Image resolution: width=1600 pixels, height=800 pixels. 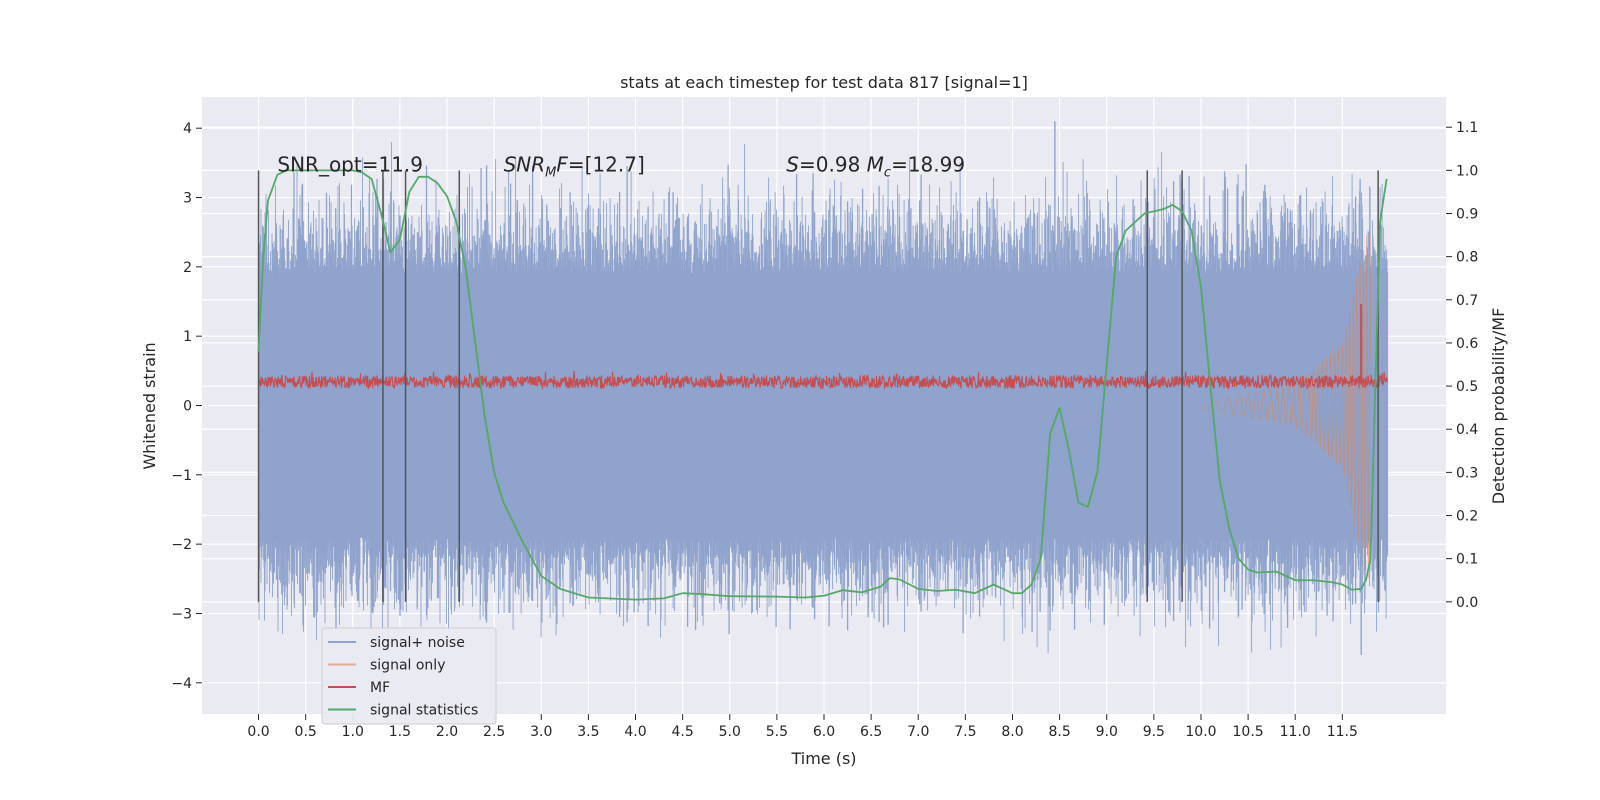 What do you see at coordinates (1467, 301) in the screenshot?
I see `y2-tick-label-4: 0.7` at bounding box center [1467, 301].